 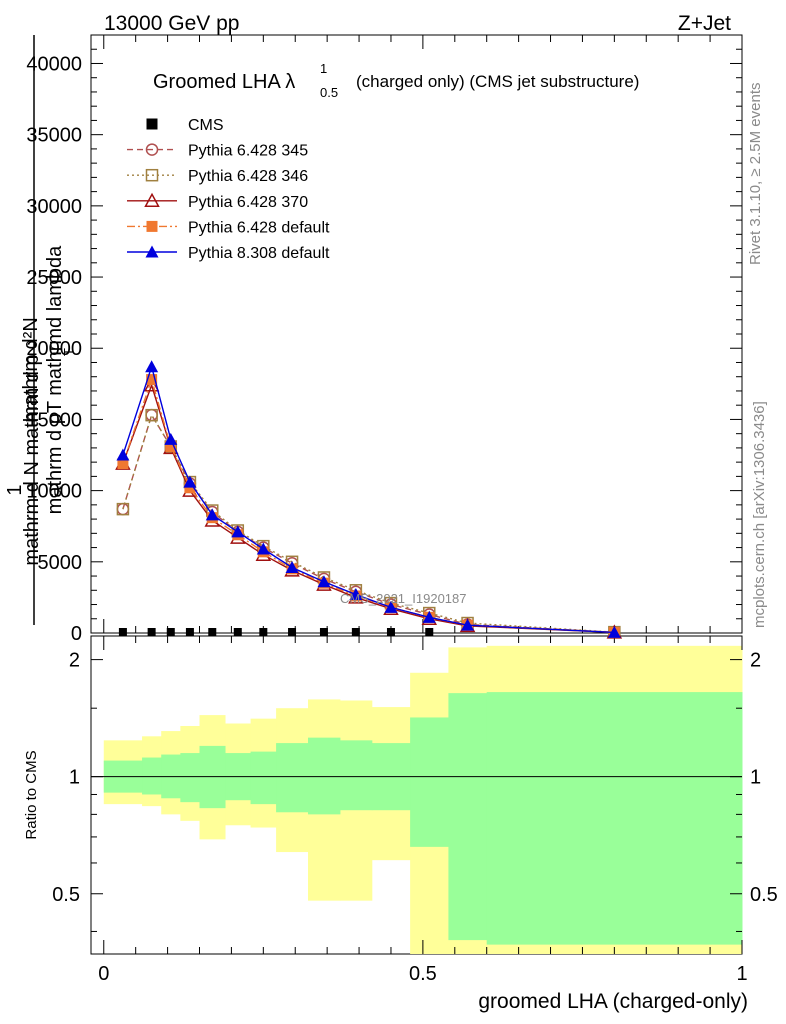 I want to click on ylabel-line-5: T, so click(x=68, y=352).